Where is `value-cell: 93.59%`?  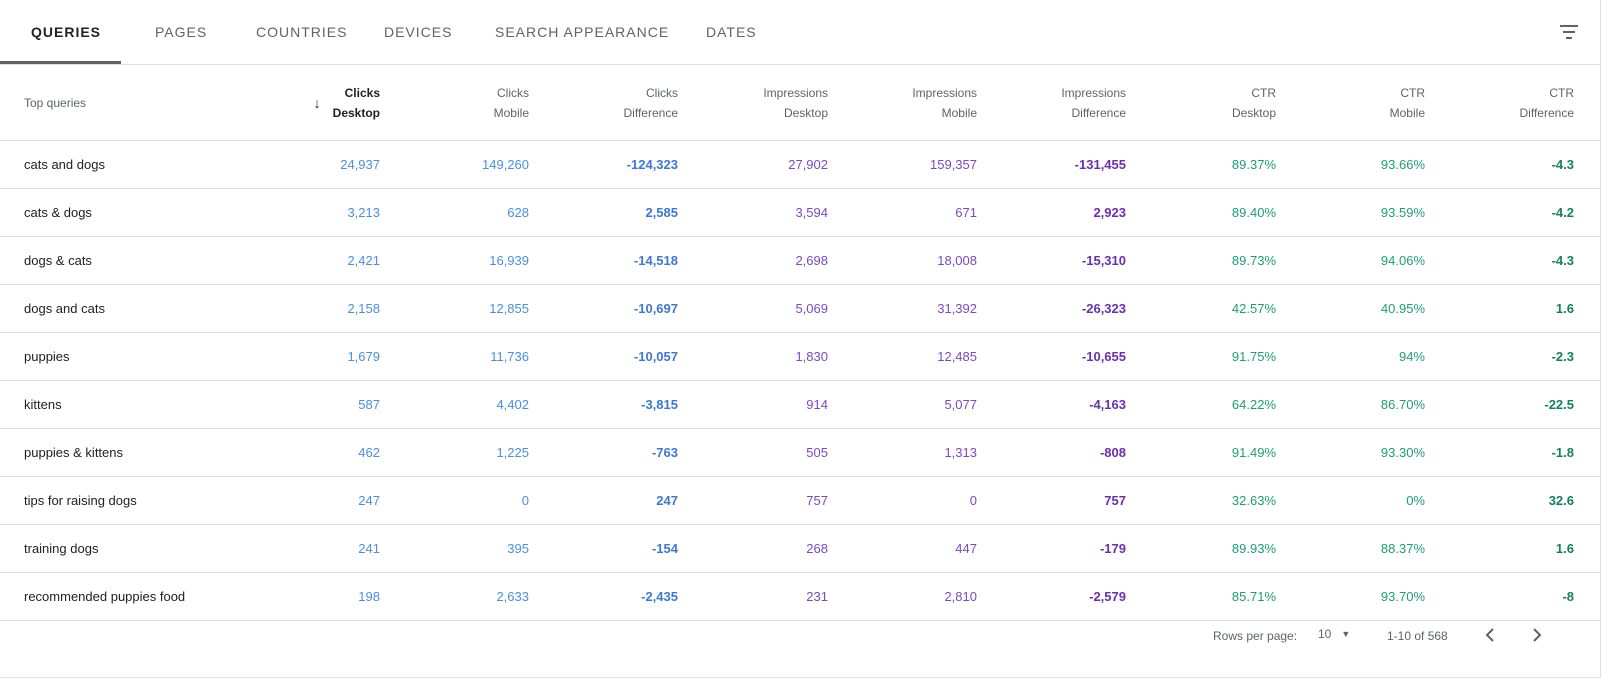 value-cell: 93.59% is located at coordinates (1402, 212).